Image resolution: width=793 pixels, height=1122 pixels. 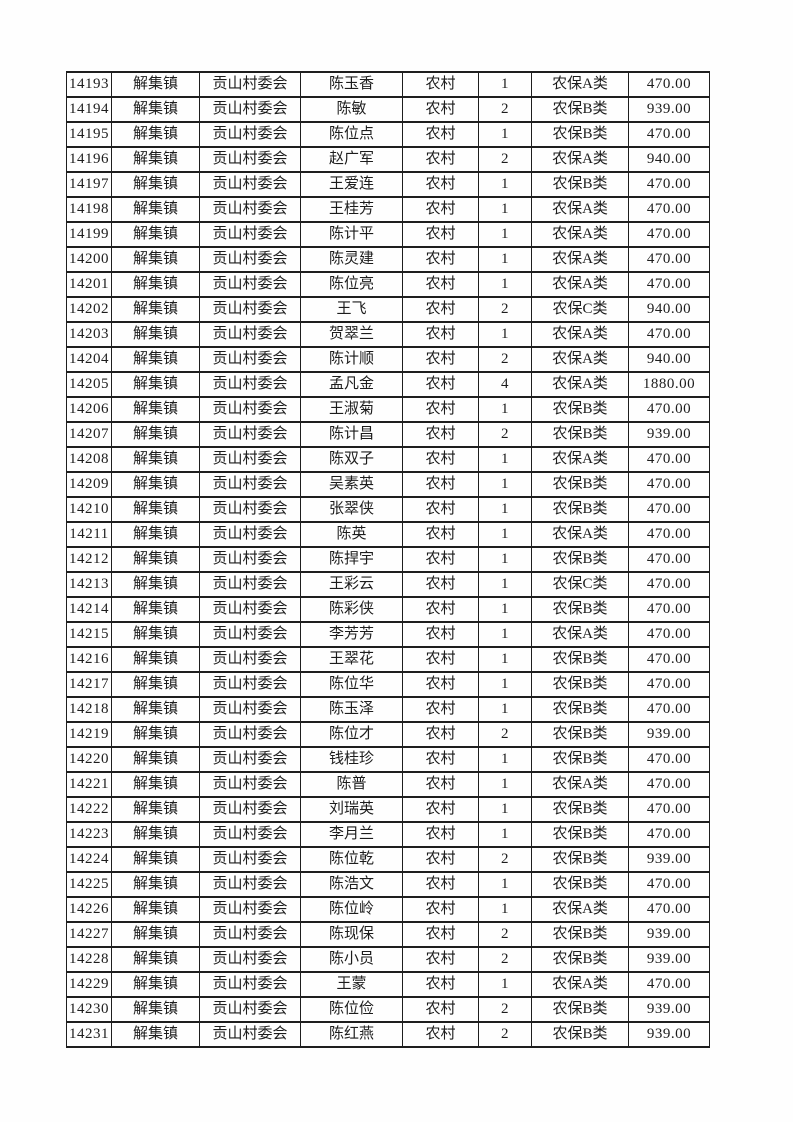 I want to click on cell-name: 王翠花, so click(x=351, y=659).